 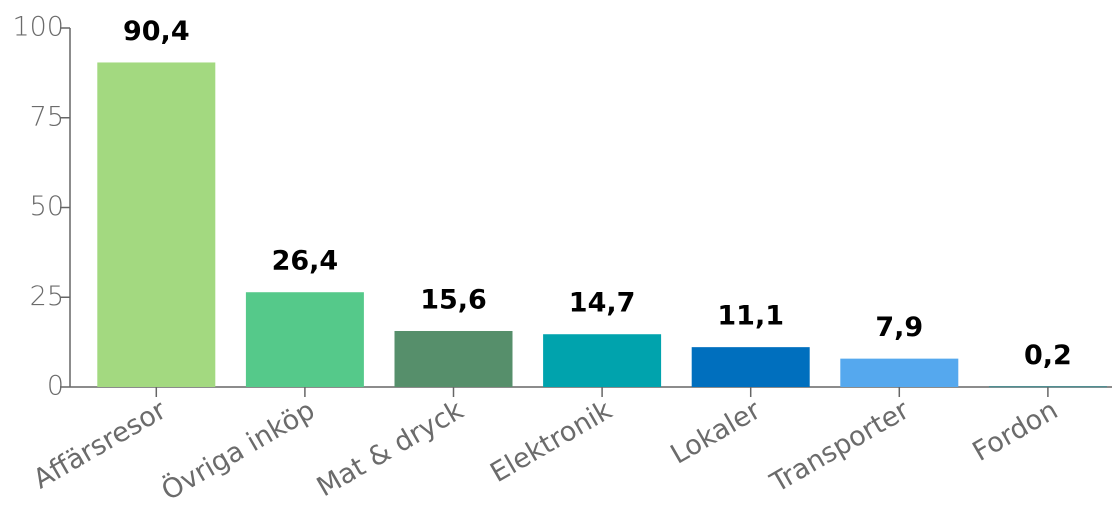 I want to click on x-tick-label: Transporter, so click(x=839, y=446).